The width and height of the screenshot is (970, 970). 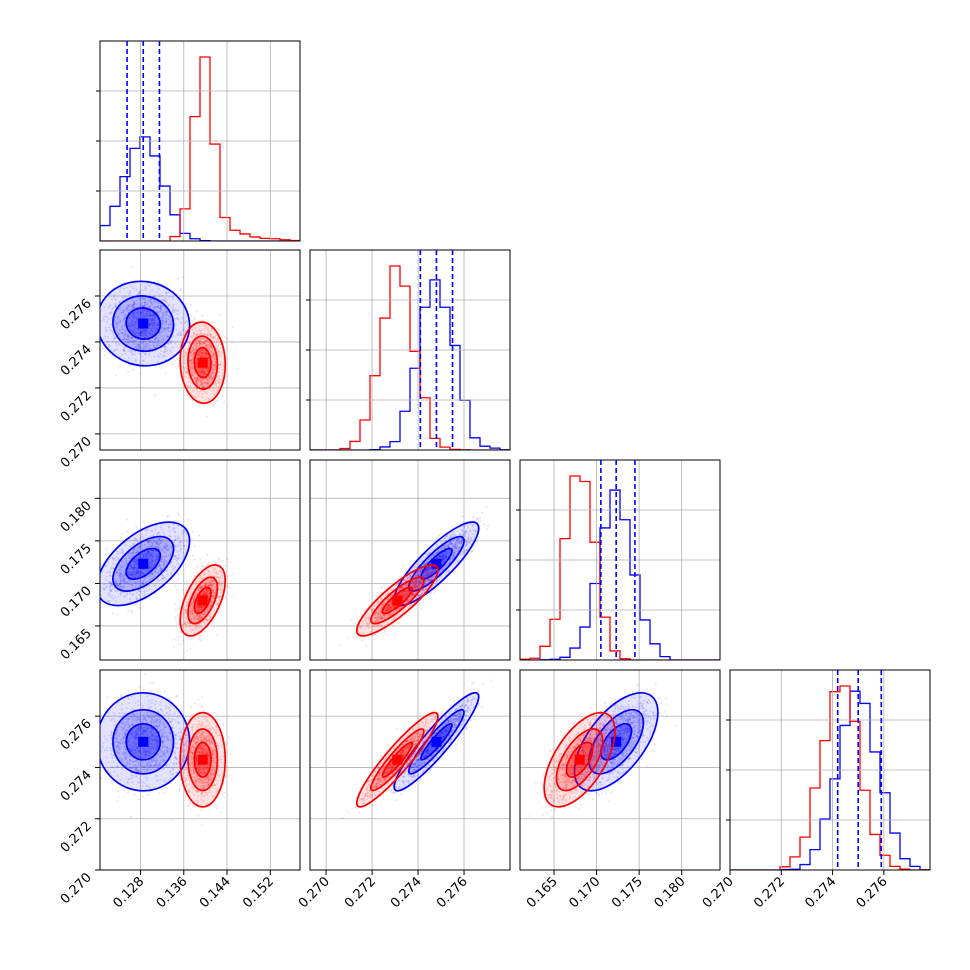 I want to click on y-tick-label: 0.180, so click(x=76, y=517).